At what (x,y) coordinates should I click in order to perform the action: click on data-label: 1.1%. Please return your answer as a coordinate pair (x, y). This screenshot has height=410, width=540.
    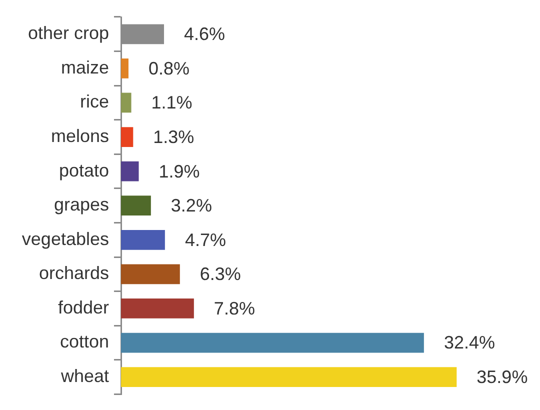
    Looking at the image, I should click on (171, 102).